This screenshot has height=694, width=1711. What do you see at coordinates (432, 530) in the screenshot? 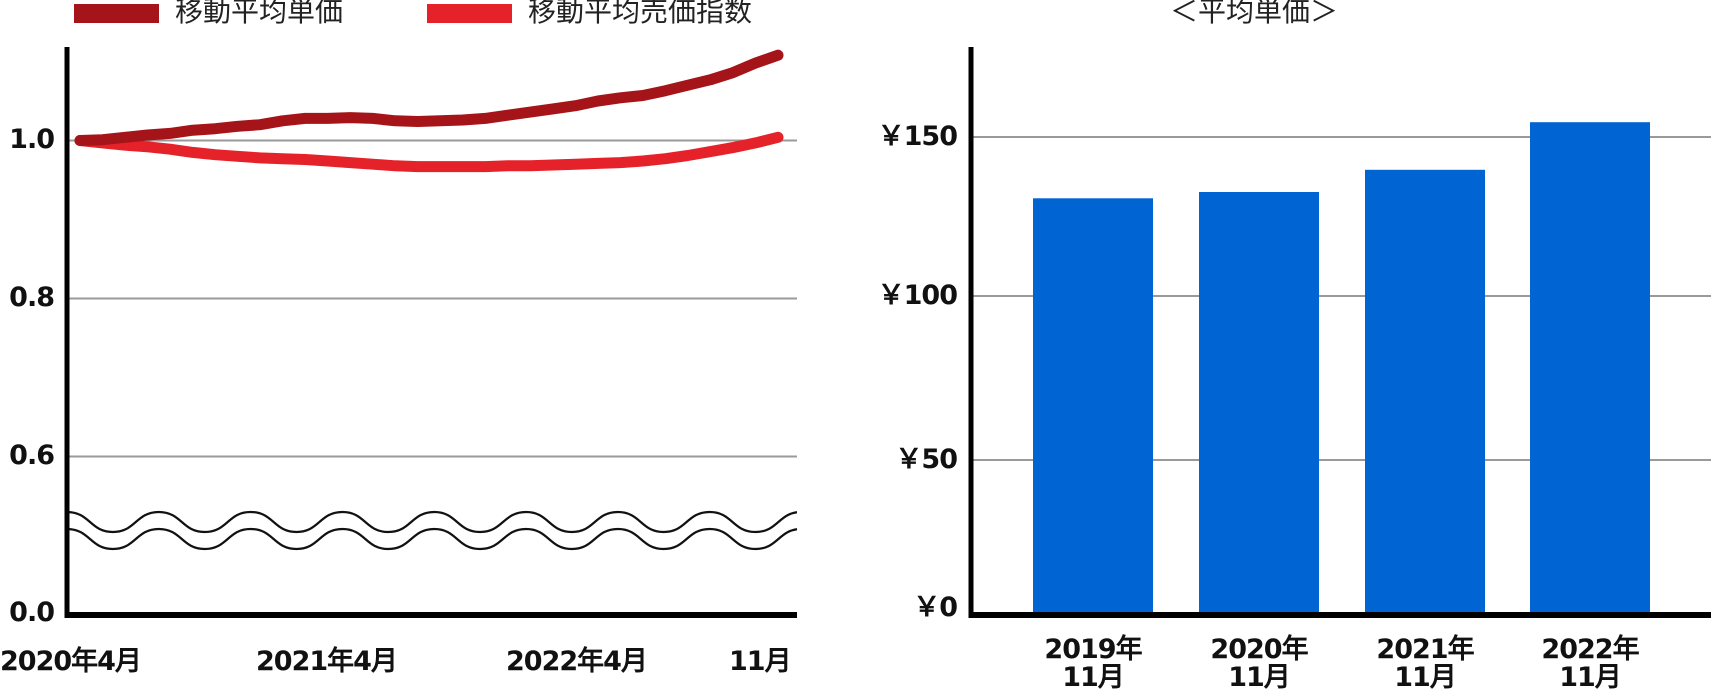
I see `axis-break-wave` at bounding box center [432, 530].